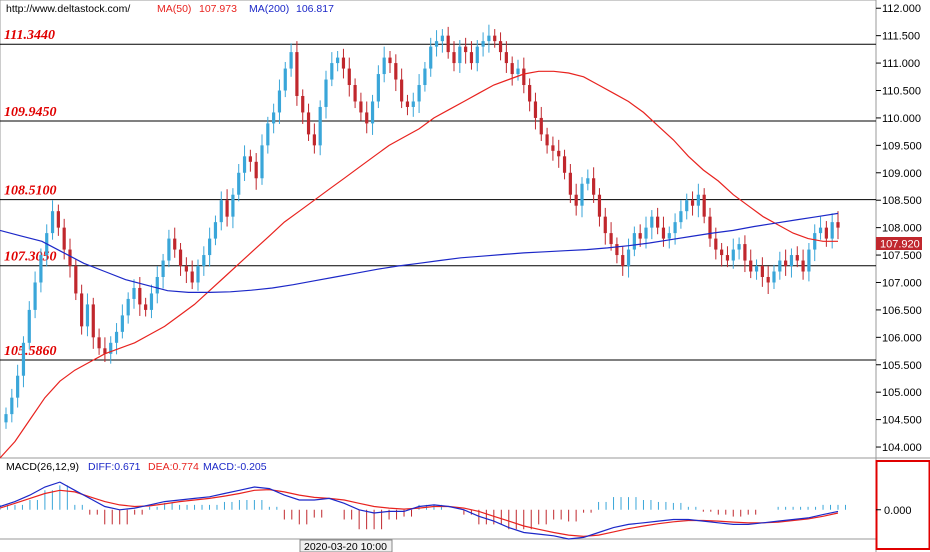 The height and width of the screenshot is (552, 930). I want to click on y-tick-label: 111.500, so click(901, 37).